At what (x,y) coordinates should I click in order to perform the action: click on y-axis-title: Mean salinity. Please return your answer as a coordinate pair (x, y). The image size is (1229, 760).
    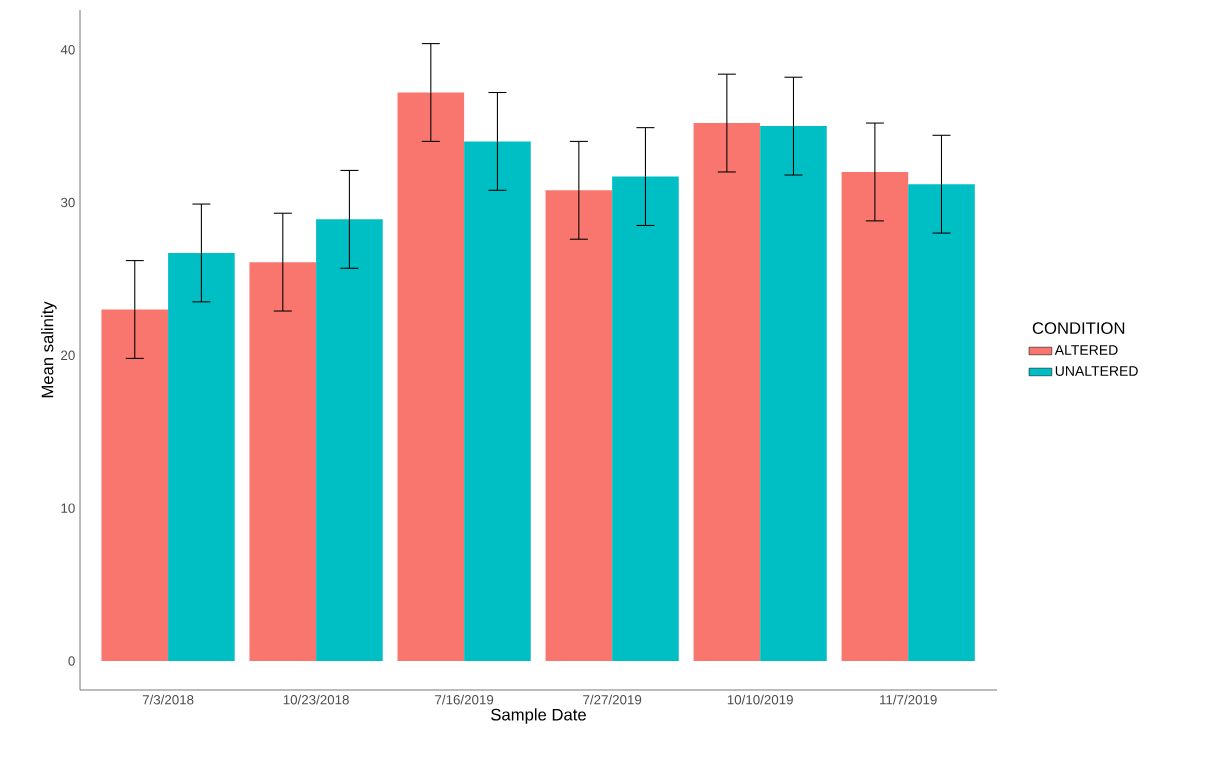
    Looking at the image, I should click on (49, 349).